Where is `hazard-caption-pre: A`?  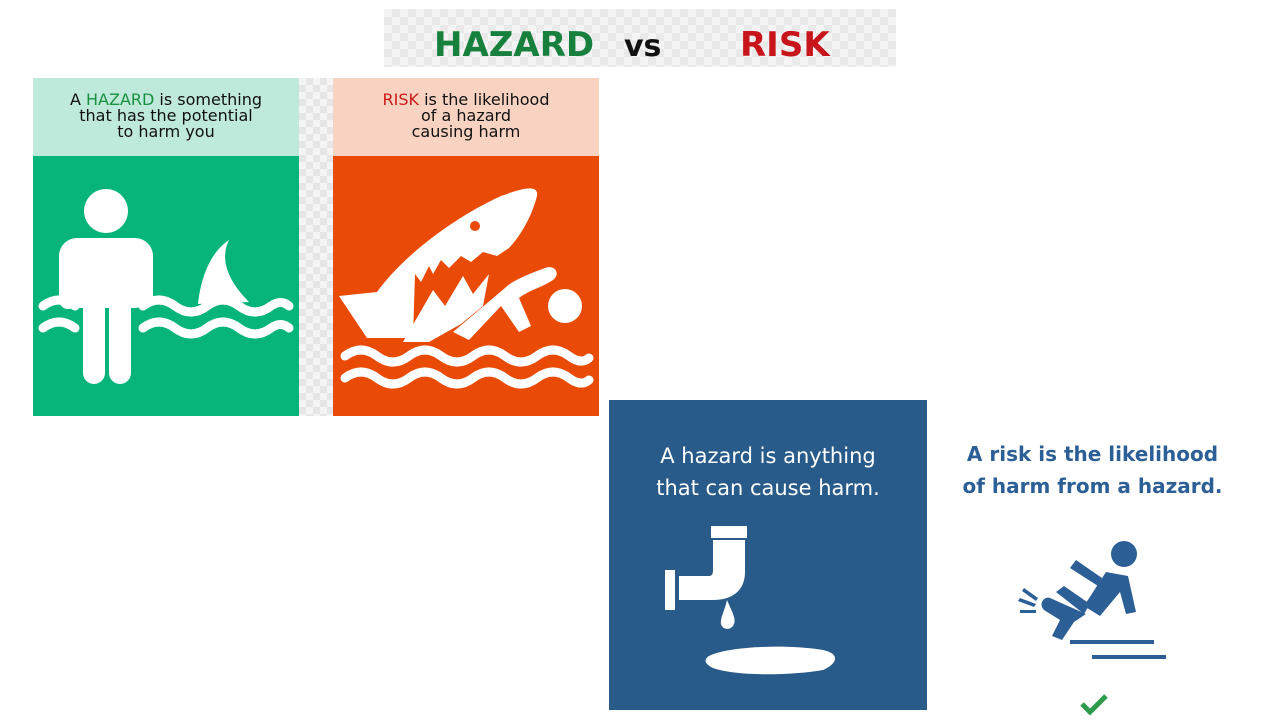 hazard-caption-pre: A is located at coordinates (78, 99).